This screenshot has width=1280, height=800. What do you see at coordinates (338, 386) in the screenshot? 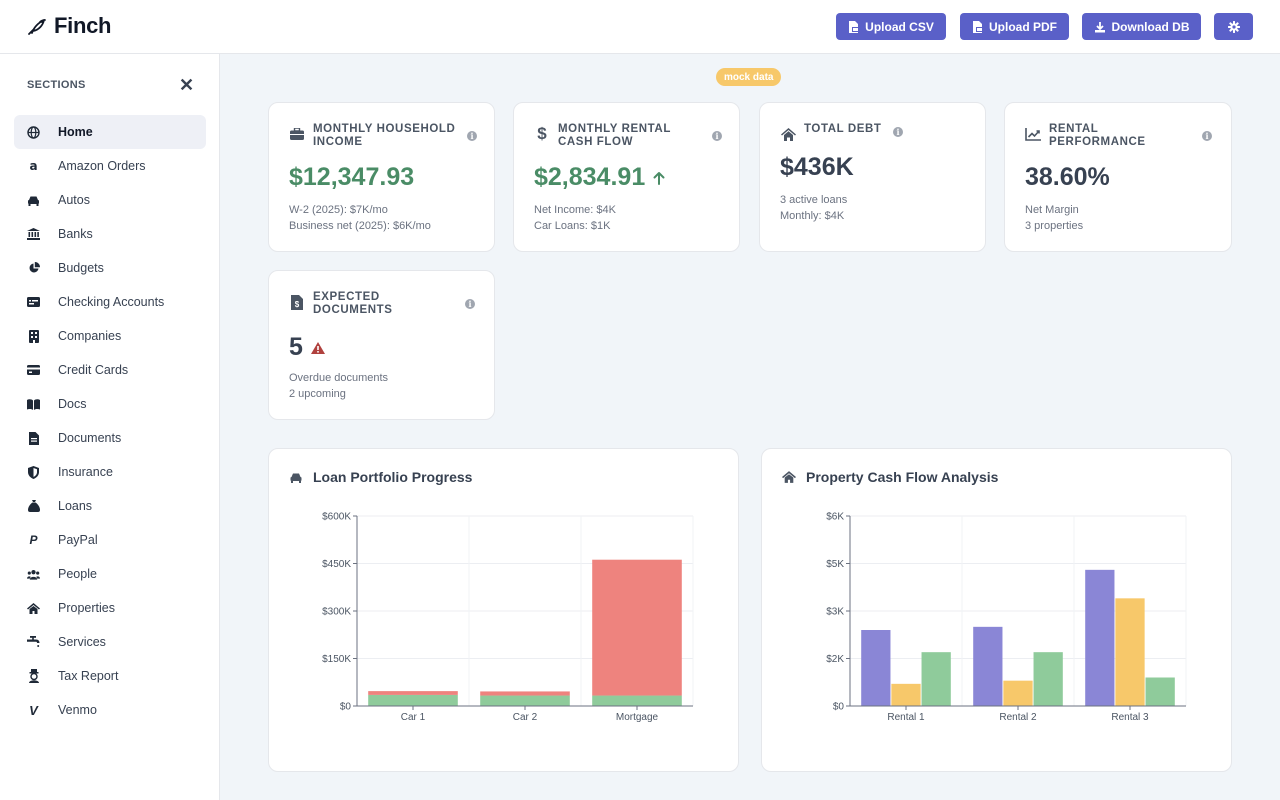
I see `card-subtext: Overdue documents 2 upcoming` at bounding box center [338, 386].